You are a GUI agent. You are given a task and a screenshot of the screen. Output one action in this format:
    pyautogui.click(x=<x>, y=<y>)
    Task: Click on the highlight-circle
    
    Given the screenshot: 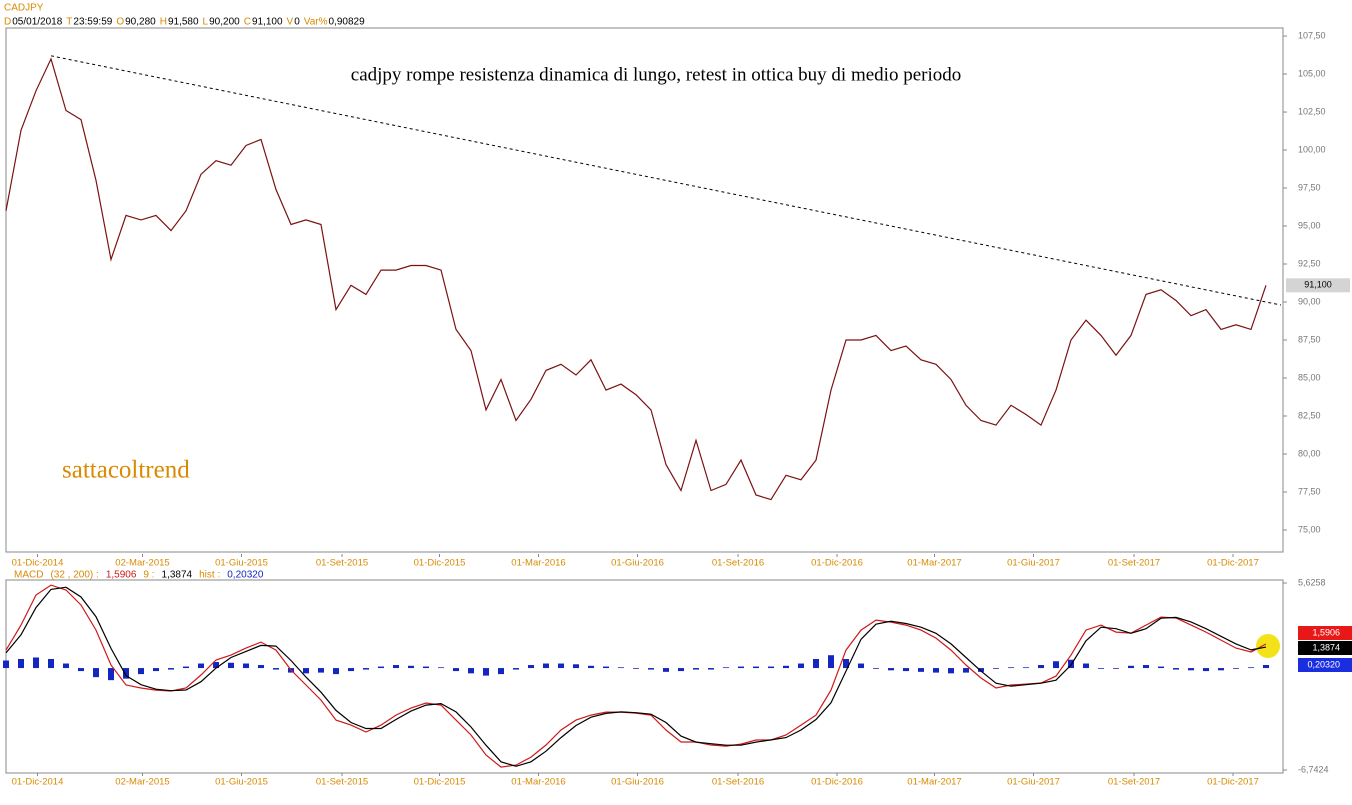 What is the action you would take?
    pyautogui.click(x=1268, y=646)
    